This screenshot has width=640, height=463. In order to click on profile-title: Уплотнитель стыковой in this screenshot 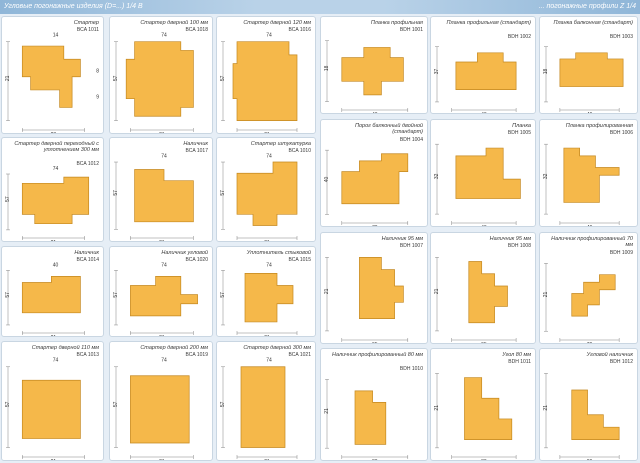, I will do `click(278, 253)`.